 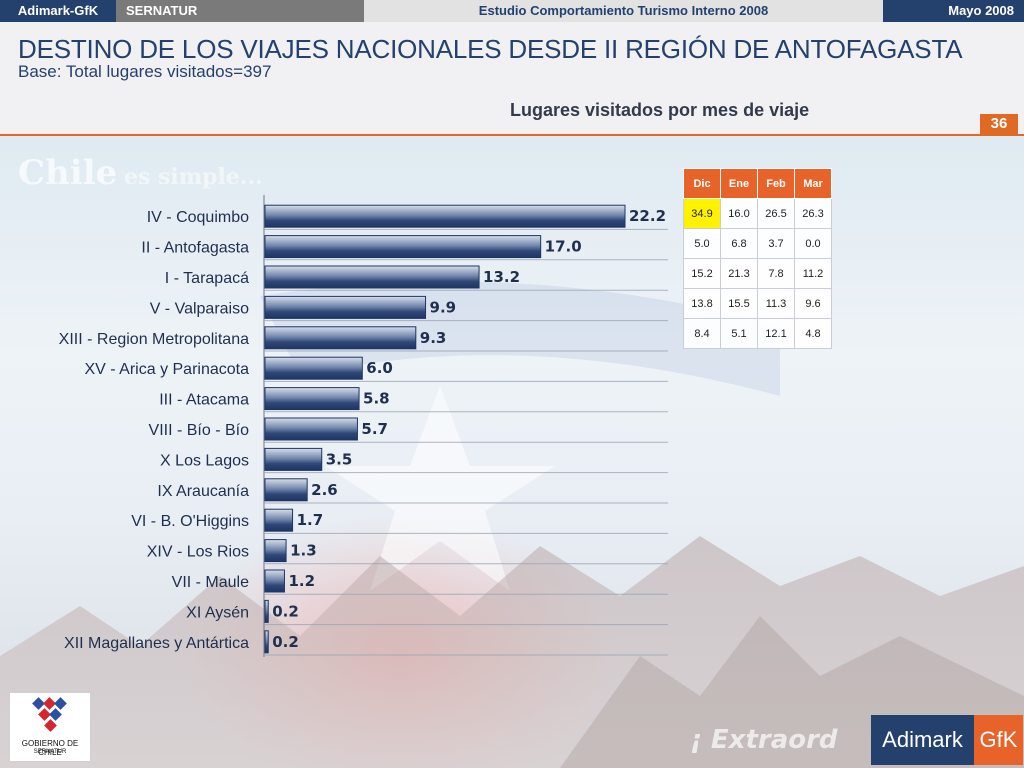 I want to click on chart-title: Lugares visitados por mes de viaje, so click(x=660, y=110).